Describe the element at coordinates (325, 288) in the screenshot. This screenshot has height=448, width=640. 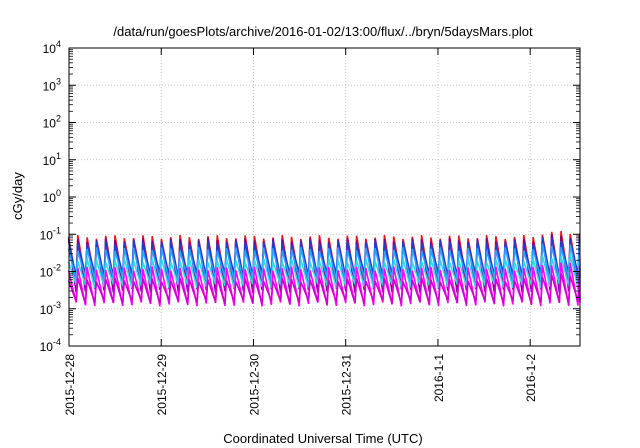
I see `series-line` at that location.